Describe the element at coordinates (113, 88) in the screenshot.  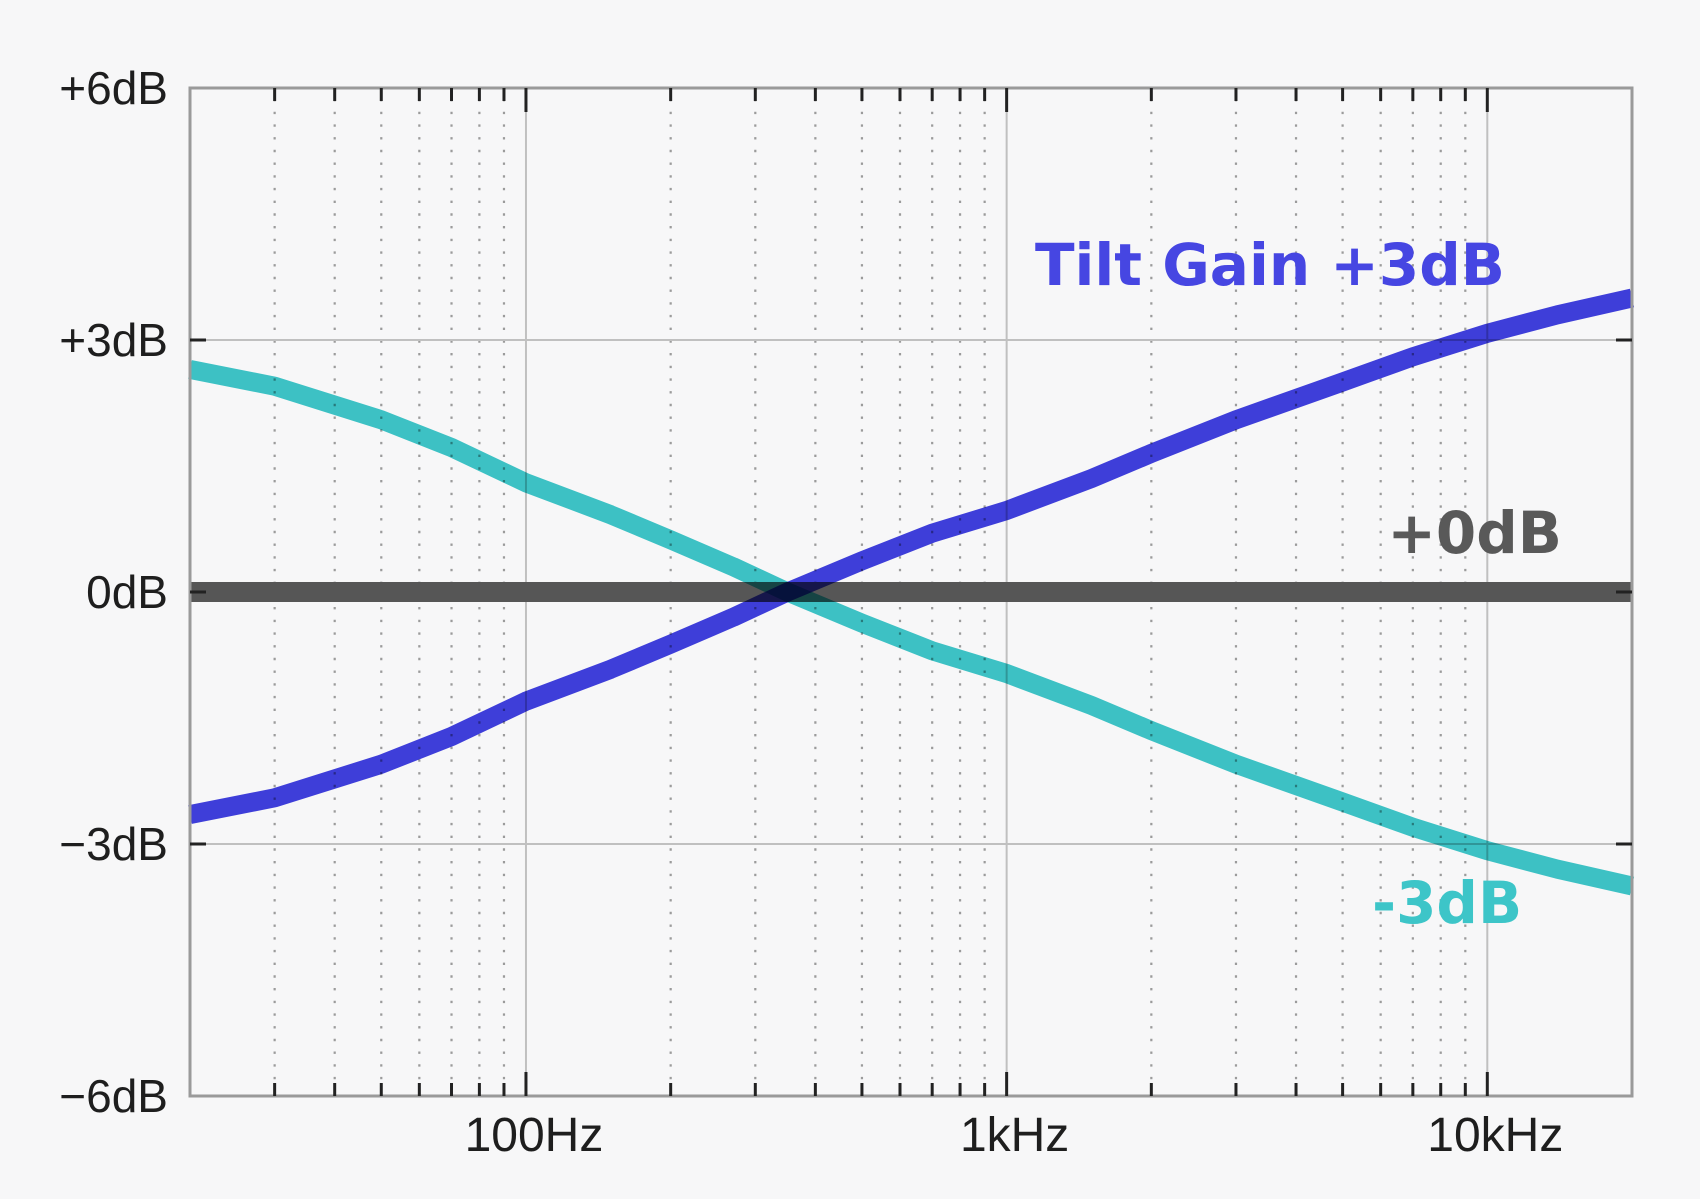
I see `y-tick-label: +6dB` at that location.